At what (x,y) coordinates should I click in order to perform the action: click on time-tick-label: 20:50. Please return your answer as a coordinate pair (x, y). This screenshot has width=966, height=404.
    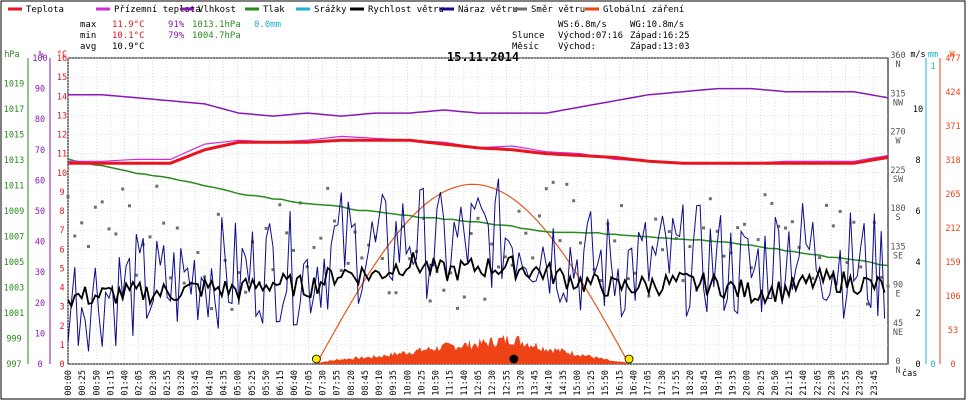
    Looking at the image, I should click on (776, 383).